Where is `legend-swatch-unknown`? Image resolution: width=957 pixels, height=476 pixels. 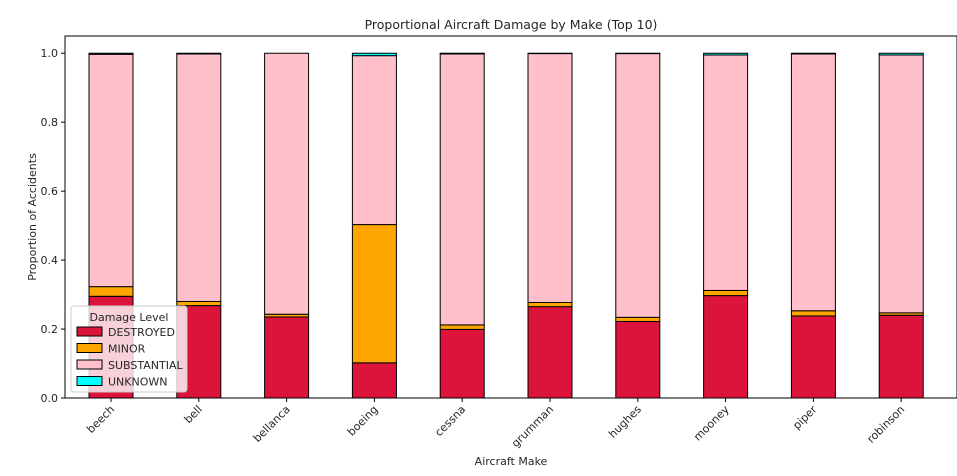 legend-swatch-unknown is located at coordinates (89, 381).